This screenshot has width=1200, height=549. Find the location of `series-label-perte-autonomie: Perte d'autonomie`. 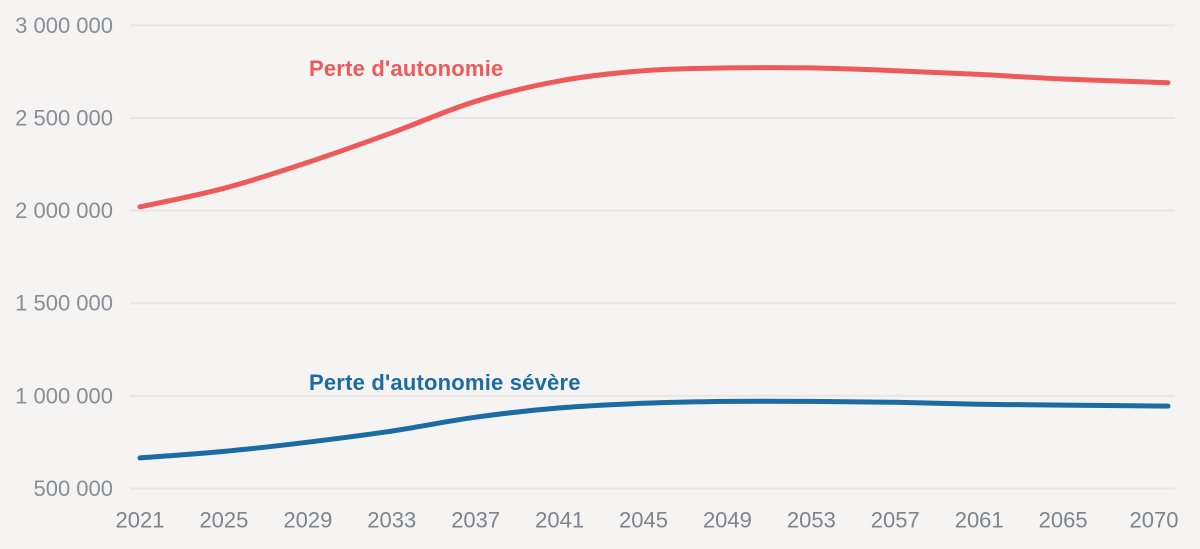

series-label-perte-autonomie: Perte d'autonomie is located at coordinates (406, 68).